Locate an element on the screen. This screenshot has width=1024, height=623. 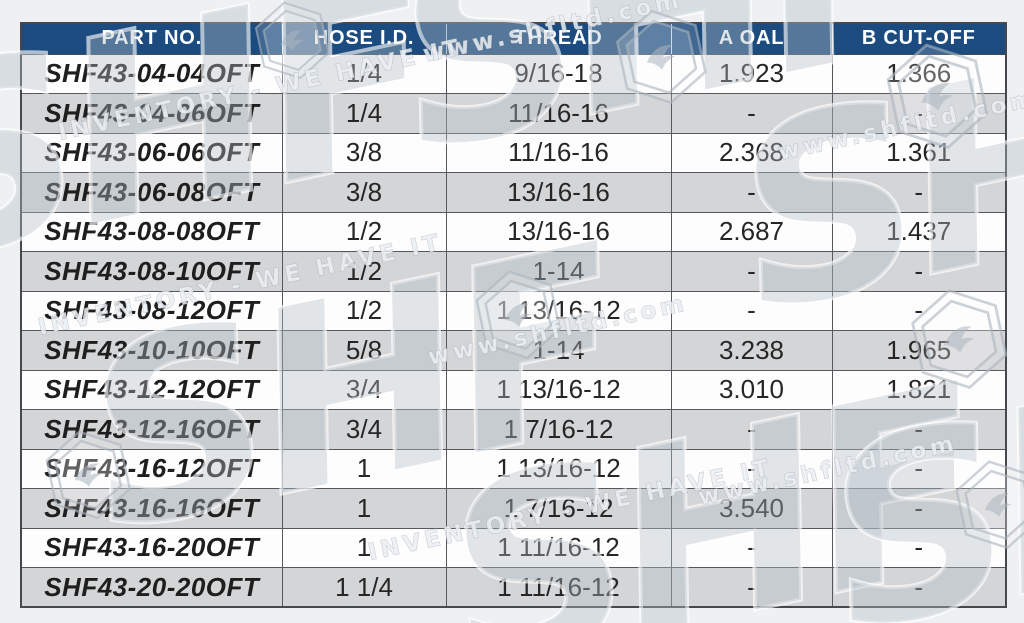
part-no-cell: SHF43-16-16OFT is located at coordinates (151, 508).